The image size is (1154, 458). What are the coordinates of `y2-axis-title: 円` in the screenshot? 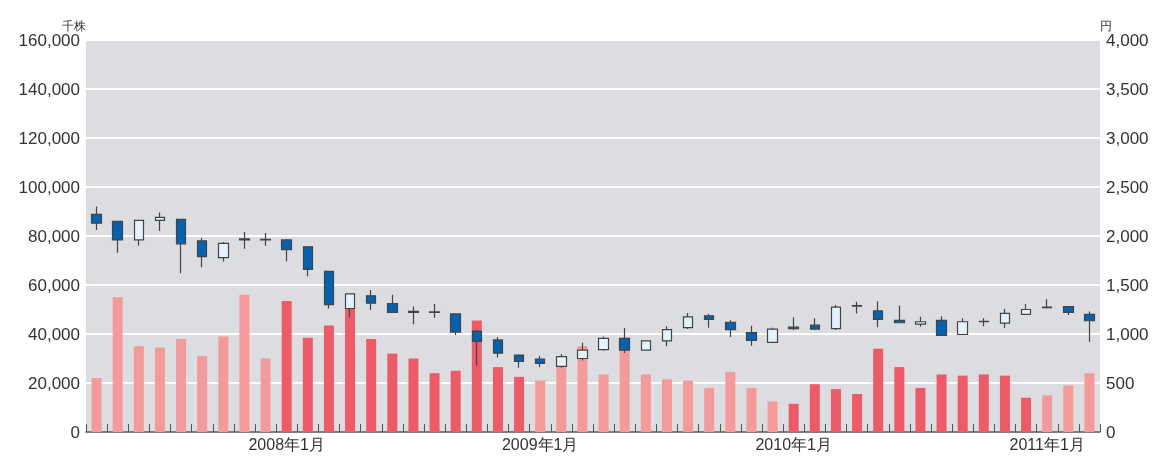 It's located at (1106, 25).